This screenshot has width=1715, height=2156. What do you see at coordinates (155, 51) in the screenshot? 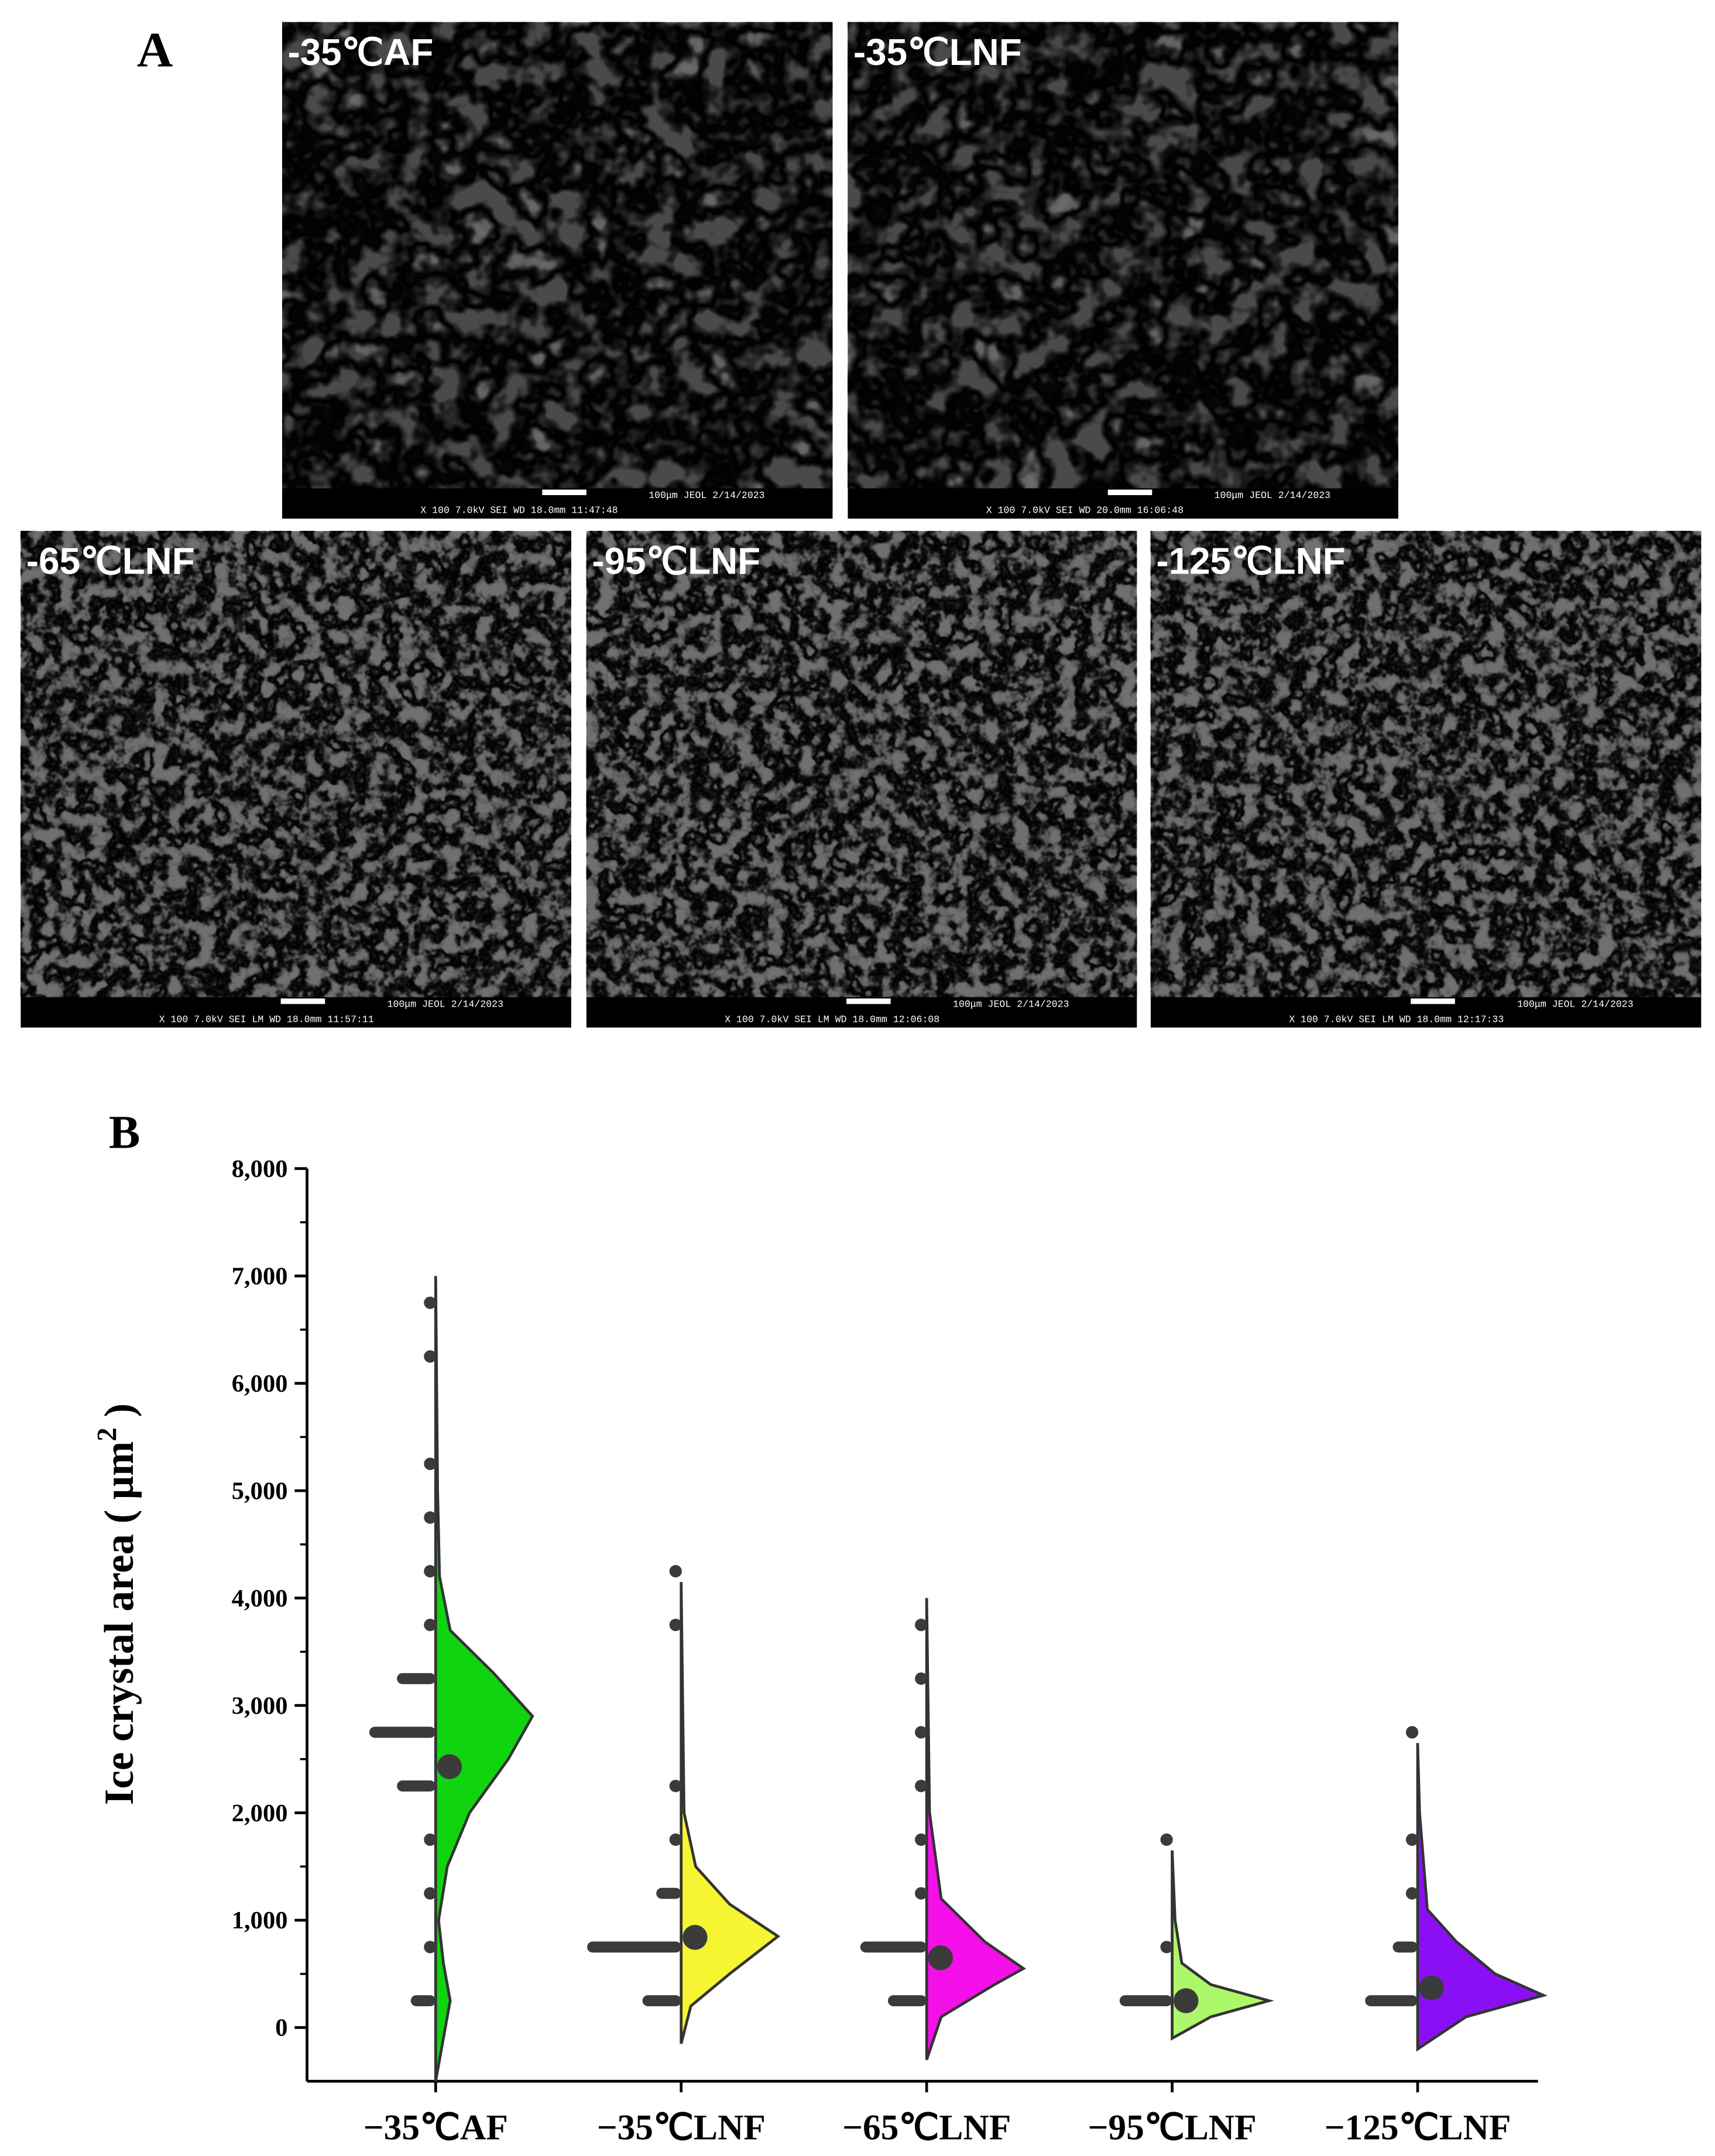
I see `panel-label: A` at bounding box center [155, 51].